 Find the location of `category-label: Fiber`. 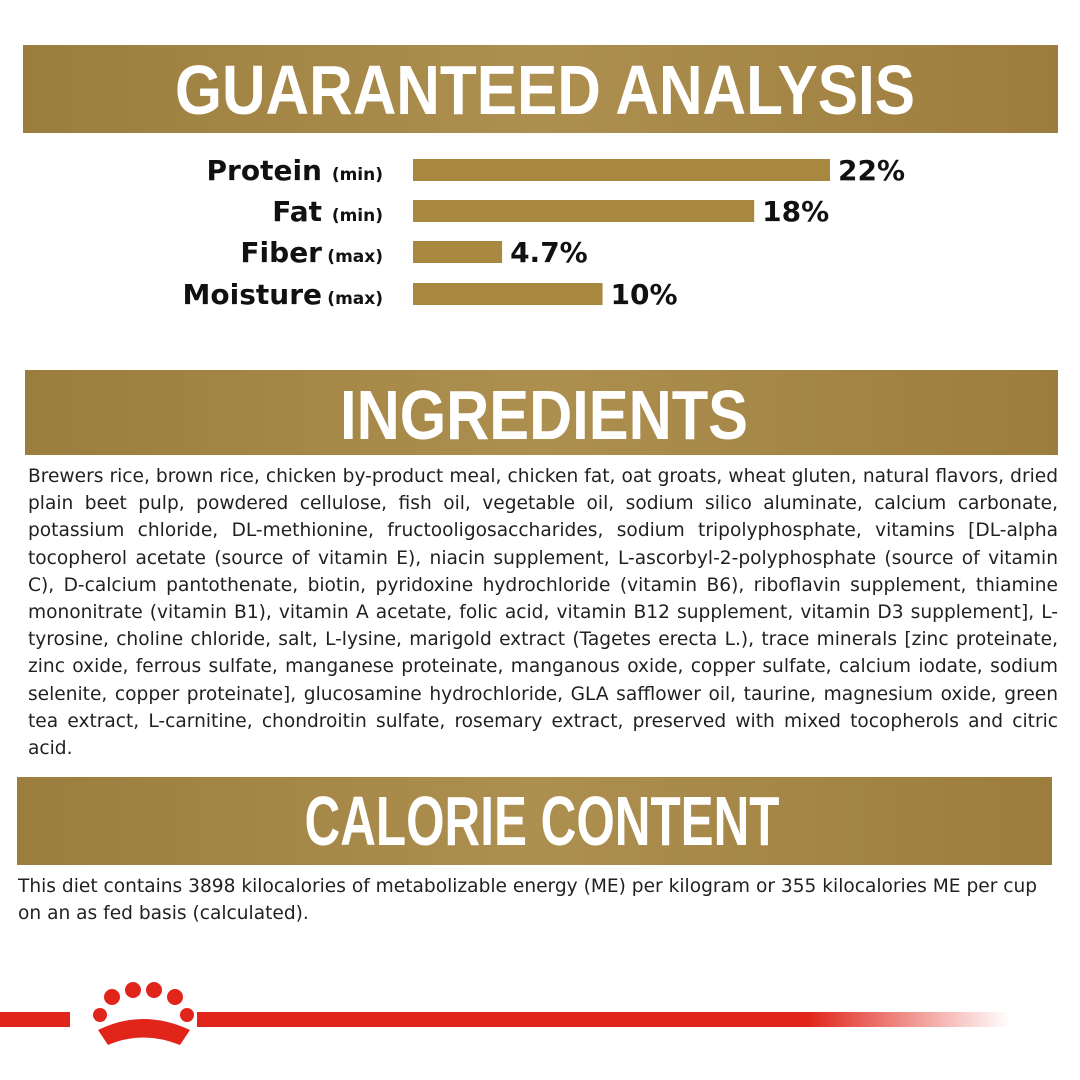

category-label: Fiber is located at coordinates (281, 252).